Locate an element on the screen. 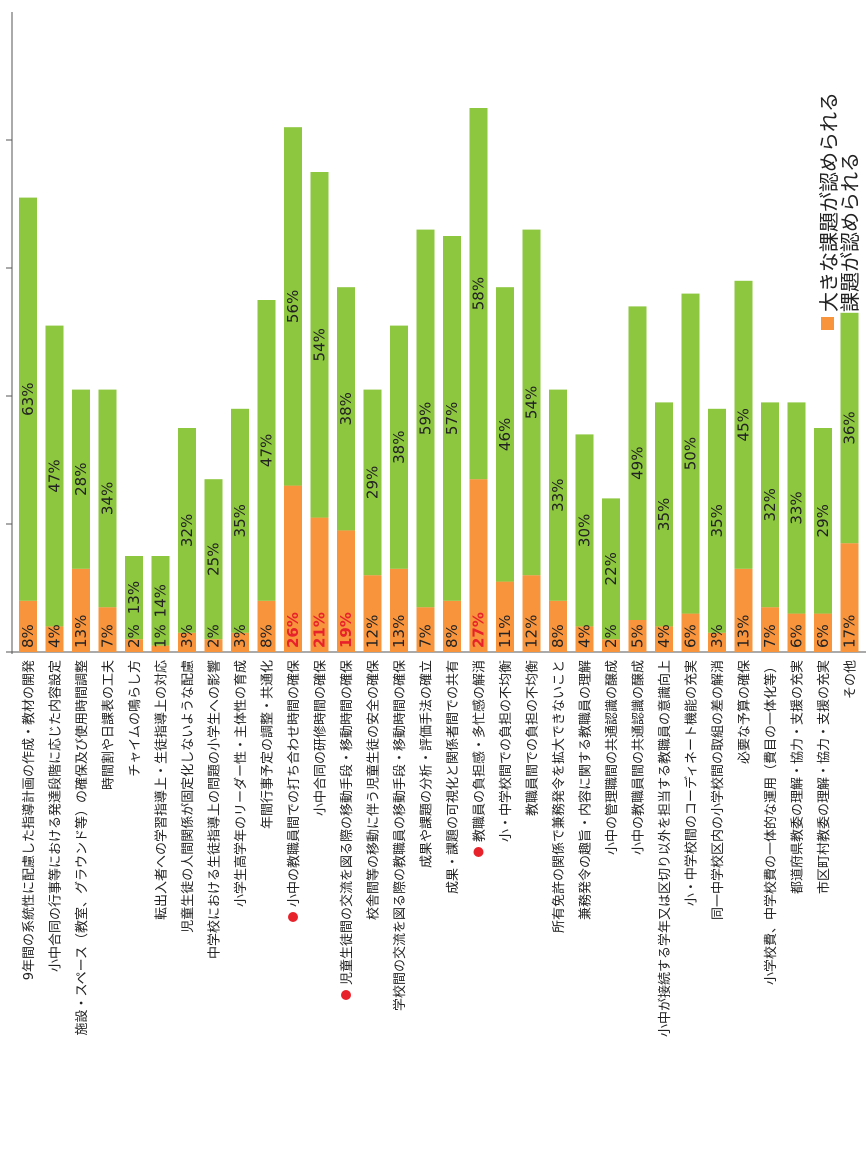  data-label-minor: 22% is located at coordinates (611, 568).